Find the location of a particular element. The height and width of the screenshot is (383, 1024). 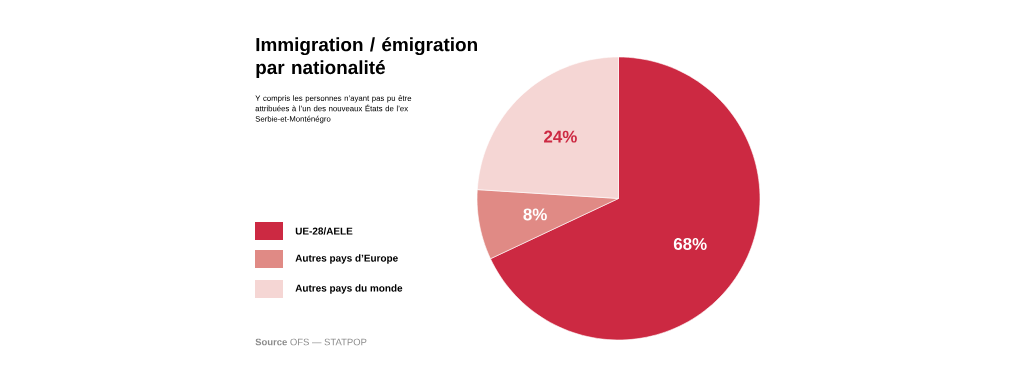

chart-title: Immigration / émigration par nationalité is located at coordinates (366, 57).